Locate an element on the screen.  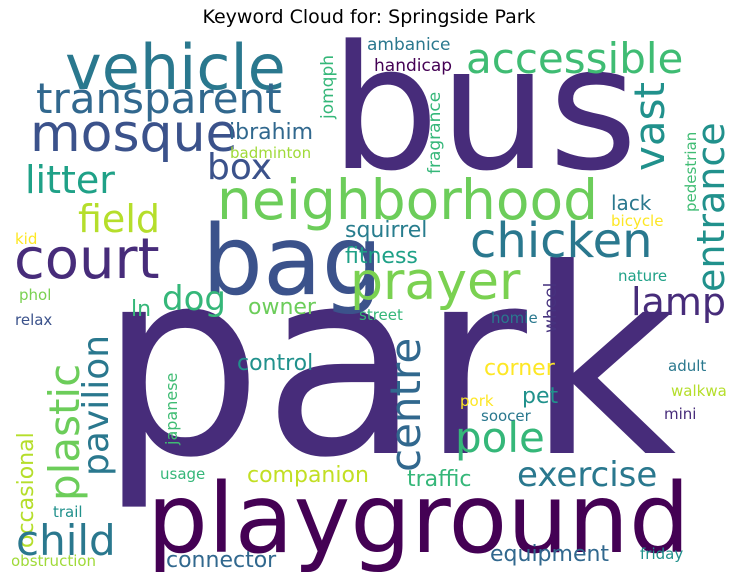
word-kid: kid is located at coordinates (26, 239).